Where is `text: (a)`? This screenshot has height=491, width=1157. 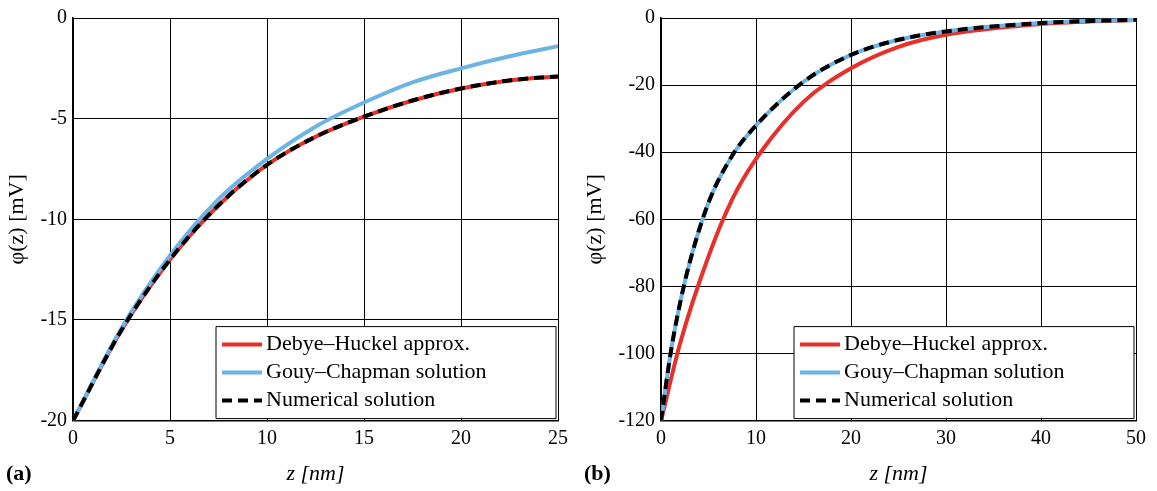
text: (a) is located at coordinates (19, 472).